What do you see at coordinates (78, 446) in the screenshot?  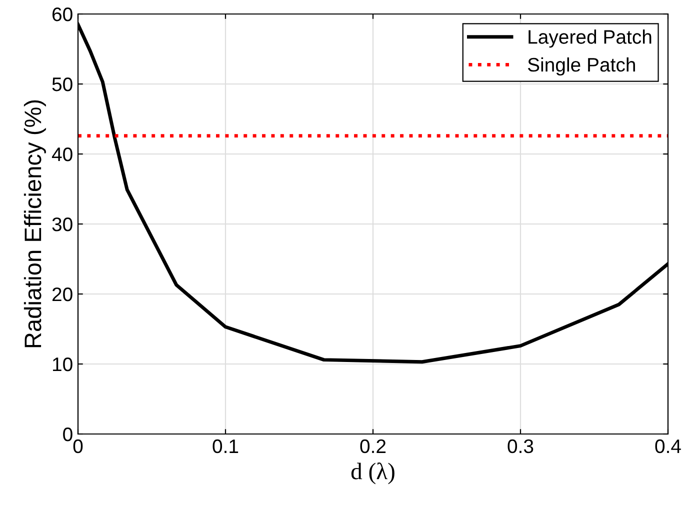 I see `x-tick-label: 0` at bounding box center [78, 446].